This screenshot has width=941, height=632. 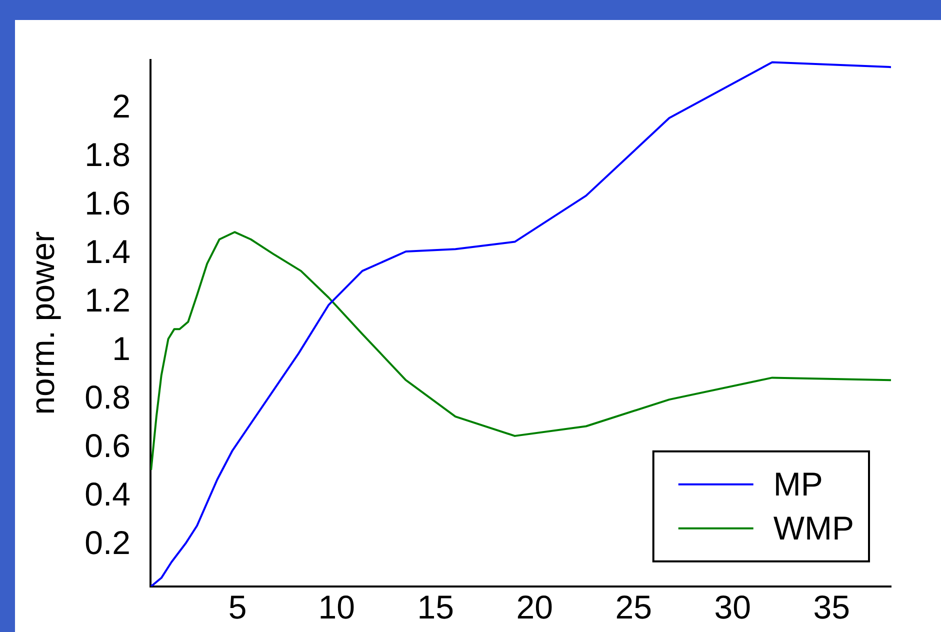 What do you see at coordinates (798, 483) in the screenshot?
I see `legend-label: MP` at bounding box center [798, 483].